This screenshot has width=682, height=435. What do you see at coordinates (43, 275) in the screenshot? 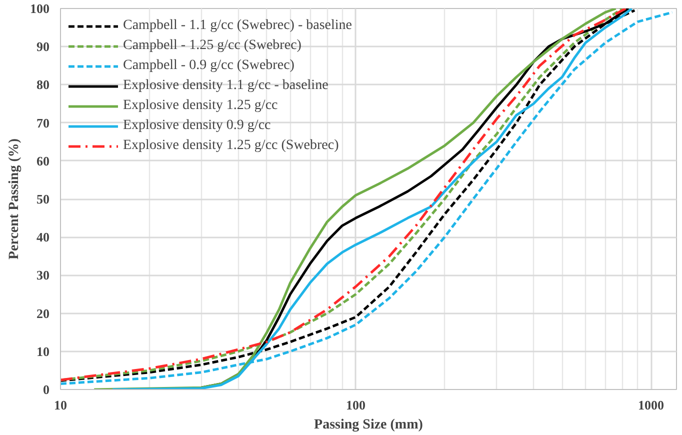
I see `y-tick-label: 30` at bounding box center [43, 275].